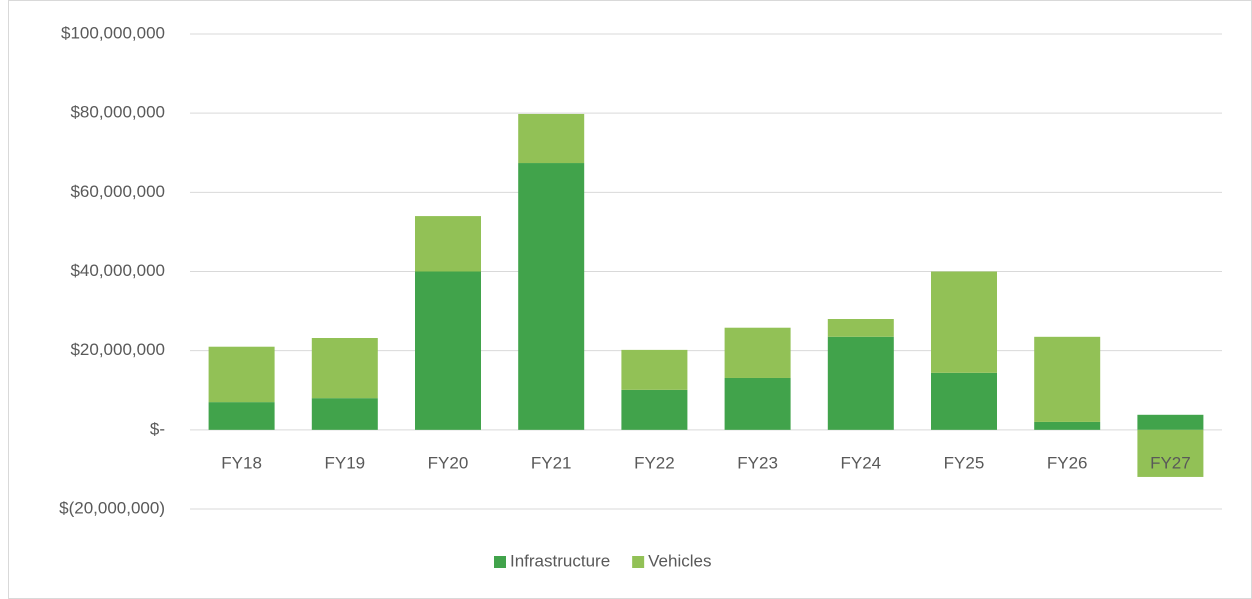 The width and height of the screenshot is (1252, 599). Describe the element at coordinates (112, 507) in the screenshot. I see `y-tick-label: $(20,000,000)` at that location.